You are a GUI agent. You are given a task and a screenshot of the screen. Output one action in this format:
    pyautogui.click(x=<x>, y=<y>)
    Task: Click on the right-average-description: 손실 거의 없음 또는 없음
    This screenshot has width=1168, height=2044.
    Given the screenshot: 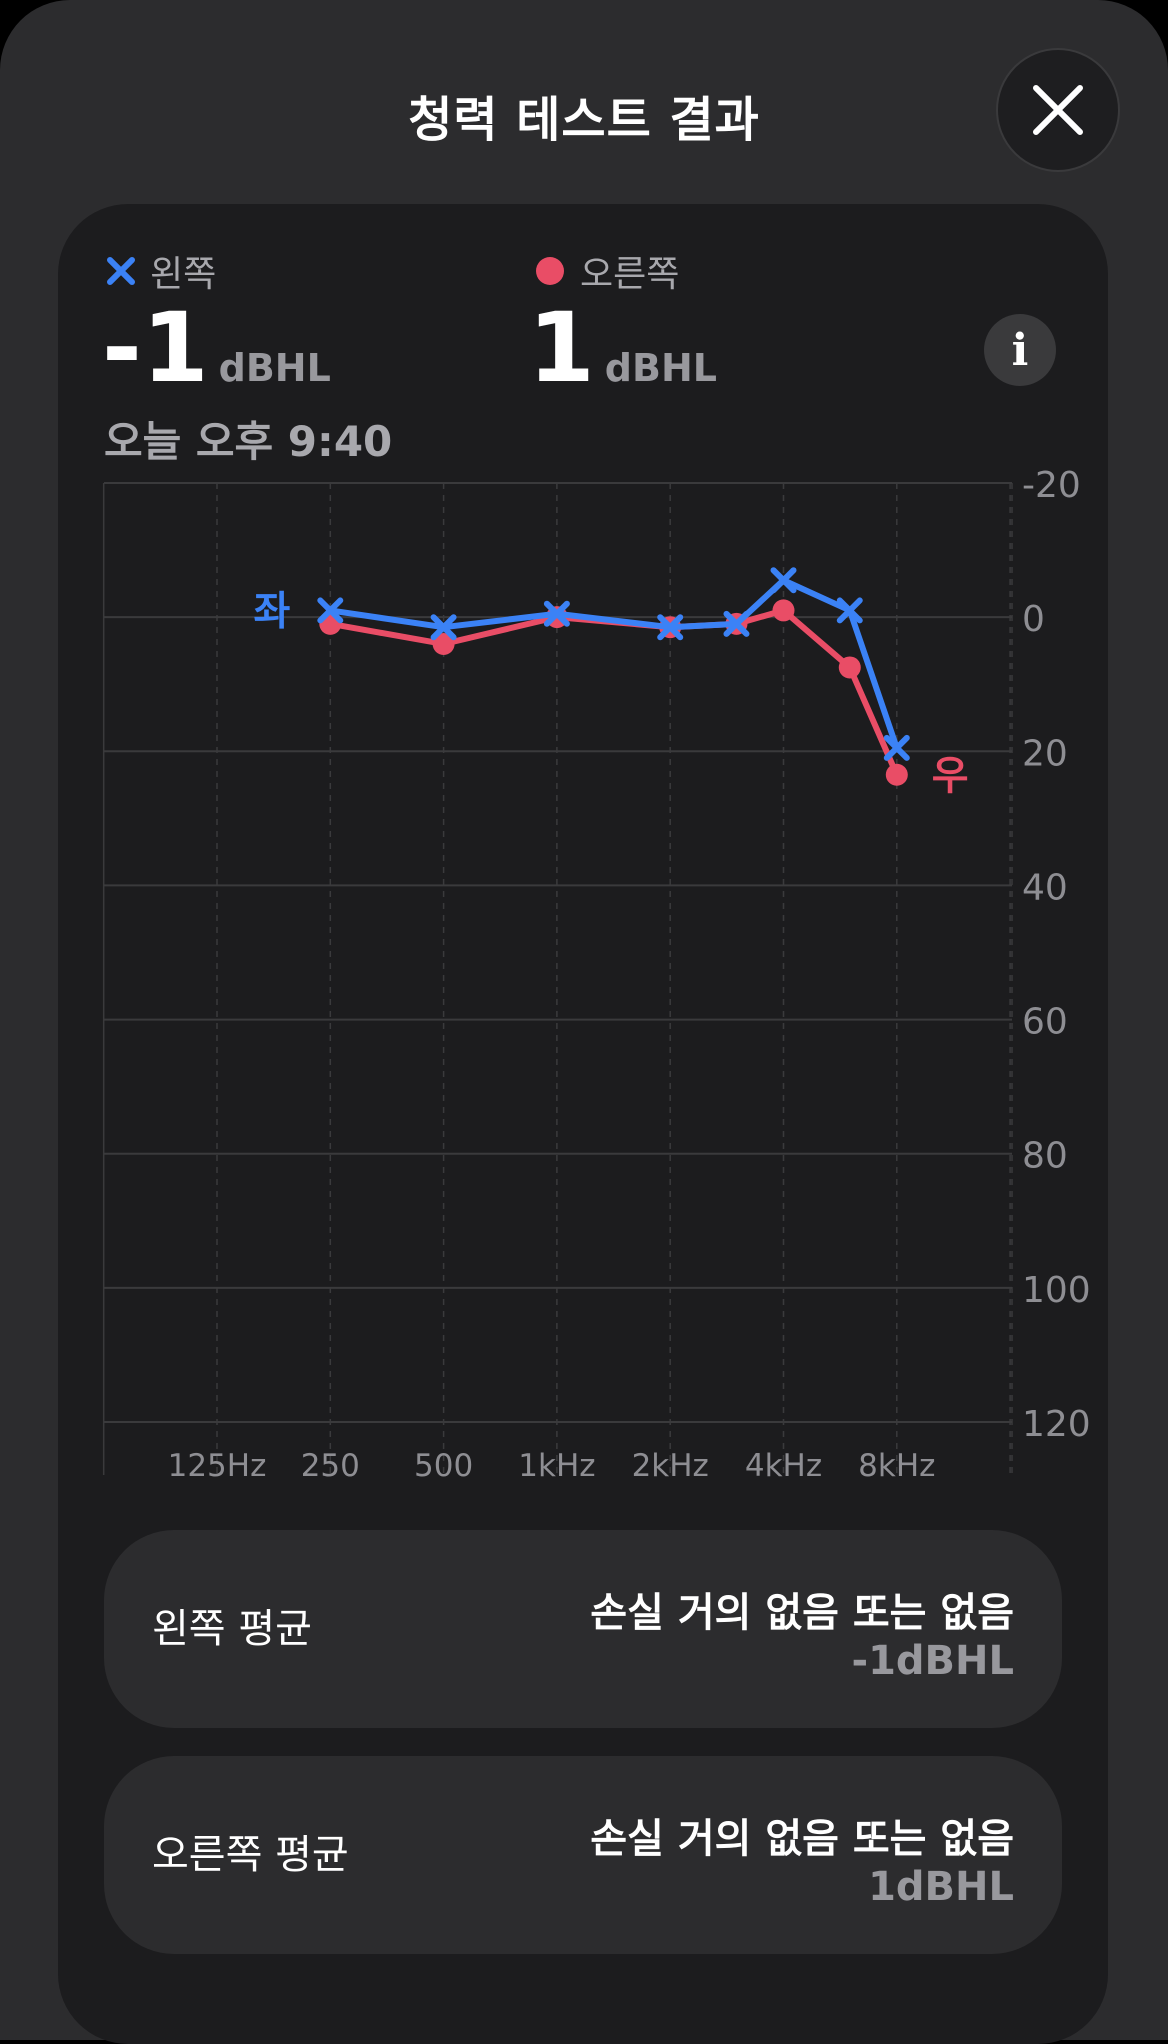 What is the action you would take?
    pyautogui.click(x=802, y=1839)
    